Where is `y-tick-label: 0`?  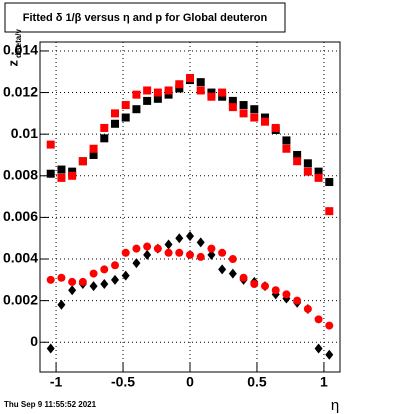
y-tick-label: 0 is located at coordinates (34, 341).